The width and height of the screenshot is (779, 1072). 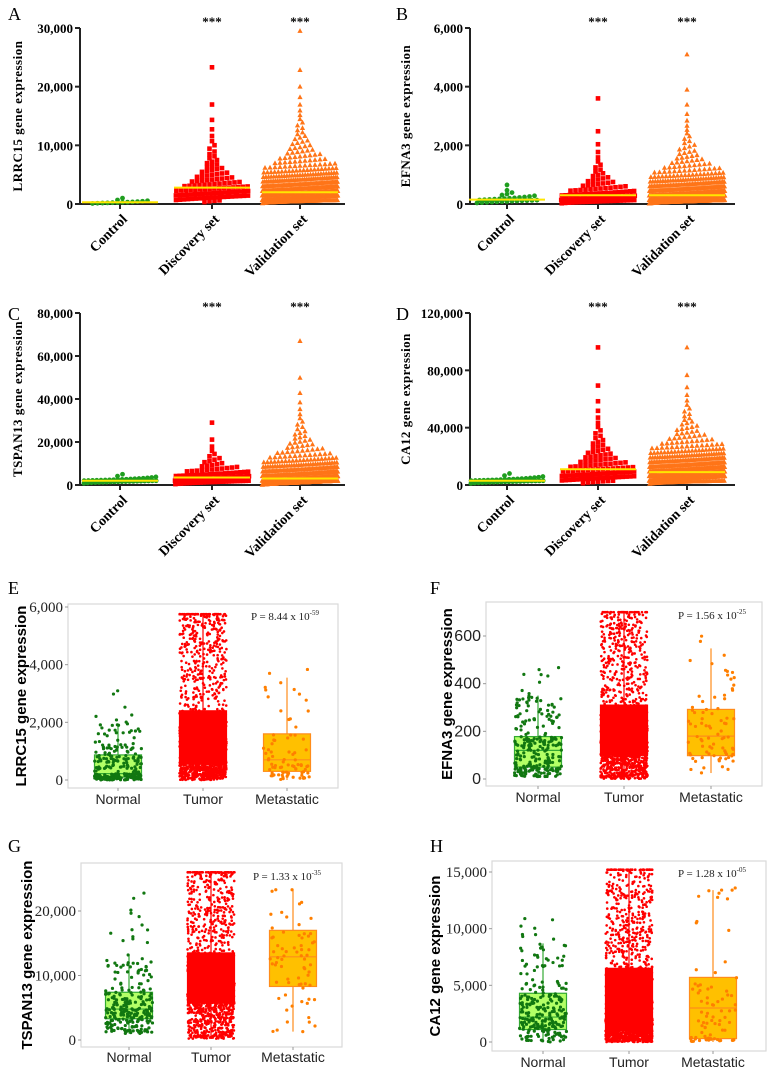 I want to click on y-axis-label: TSPAN13 gene expression, so click(x=17, y=399).